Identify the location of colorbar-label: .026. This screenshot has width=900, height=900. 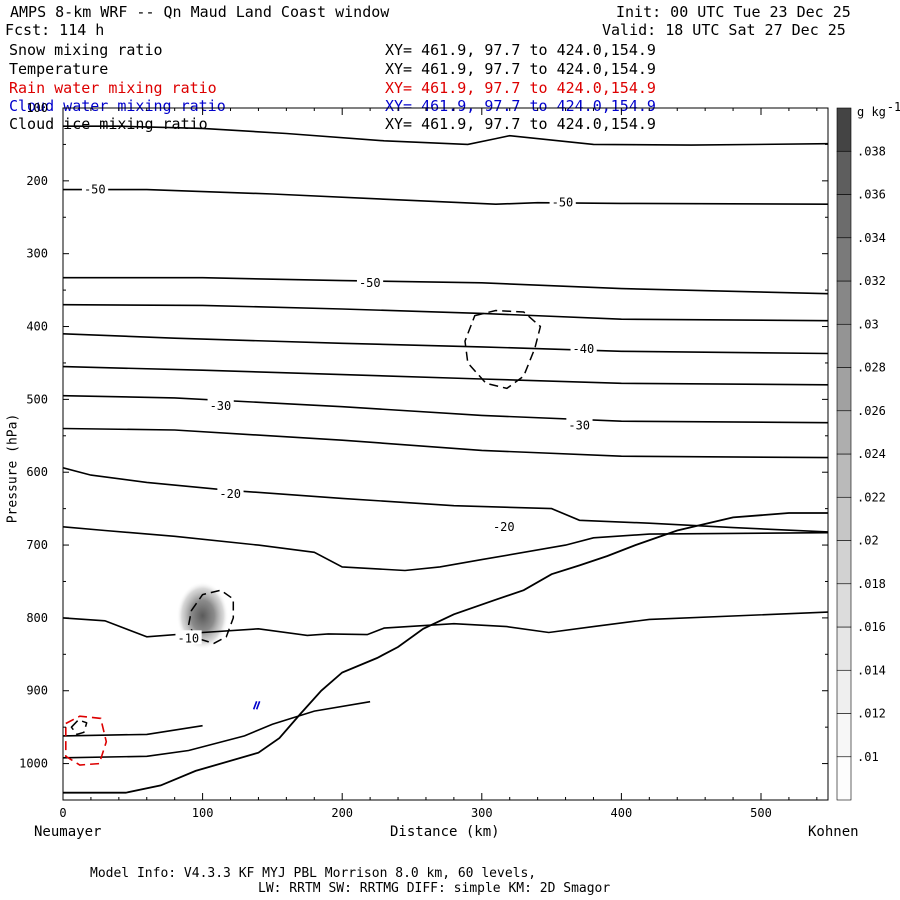
(871, 411).